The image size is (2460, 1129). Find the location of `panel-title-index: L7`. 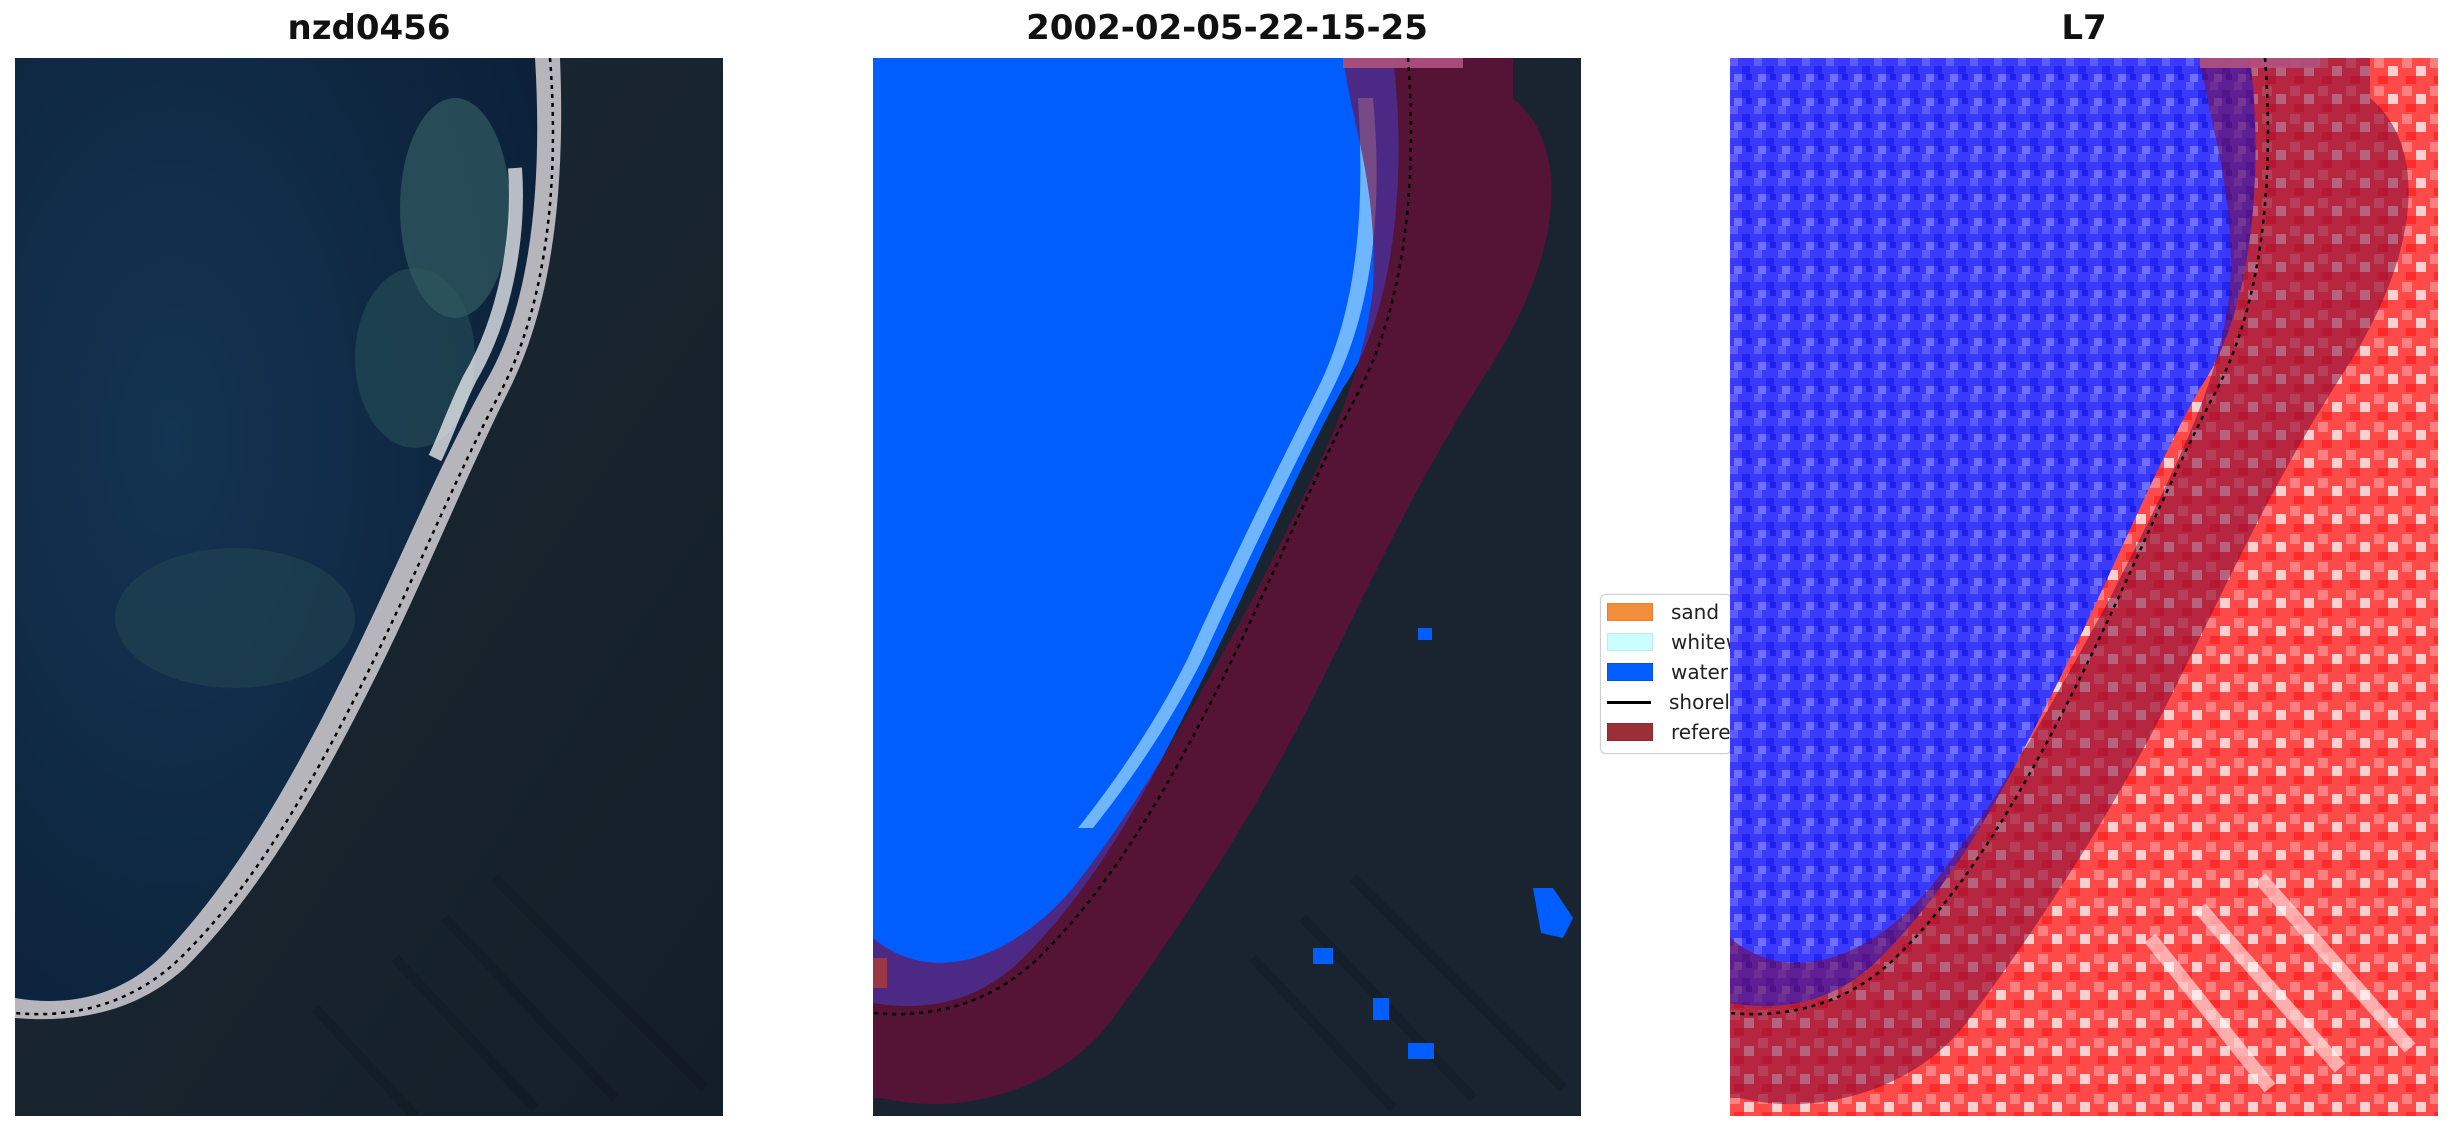

panel-title-index: L7 is located at coordinates (2084, 28).